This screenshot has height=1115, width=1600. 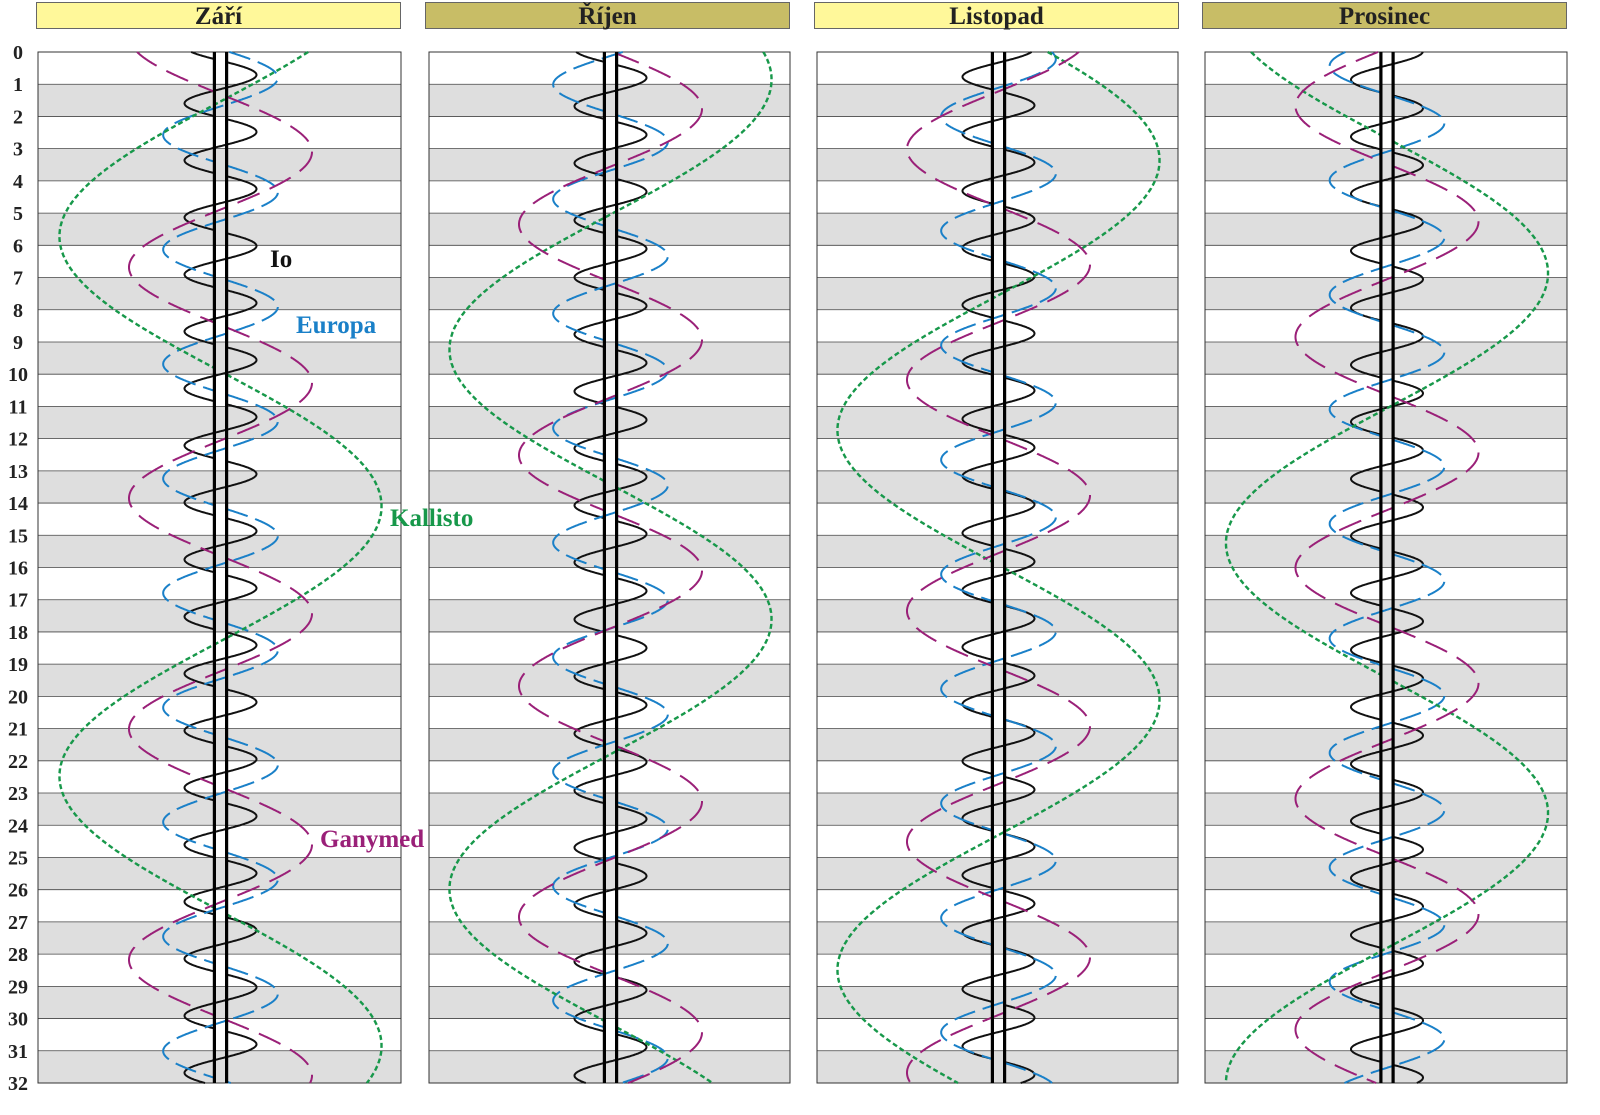 I want to click on month-header-0: Září, so click(x=218, y=16).